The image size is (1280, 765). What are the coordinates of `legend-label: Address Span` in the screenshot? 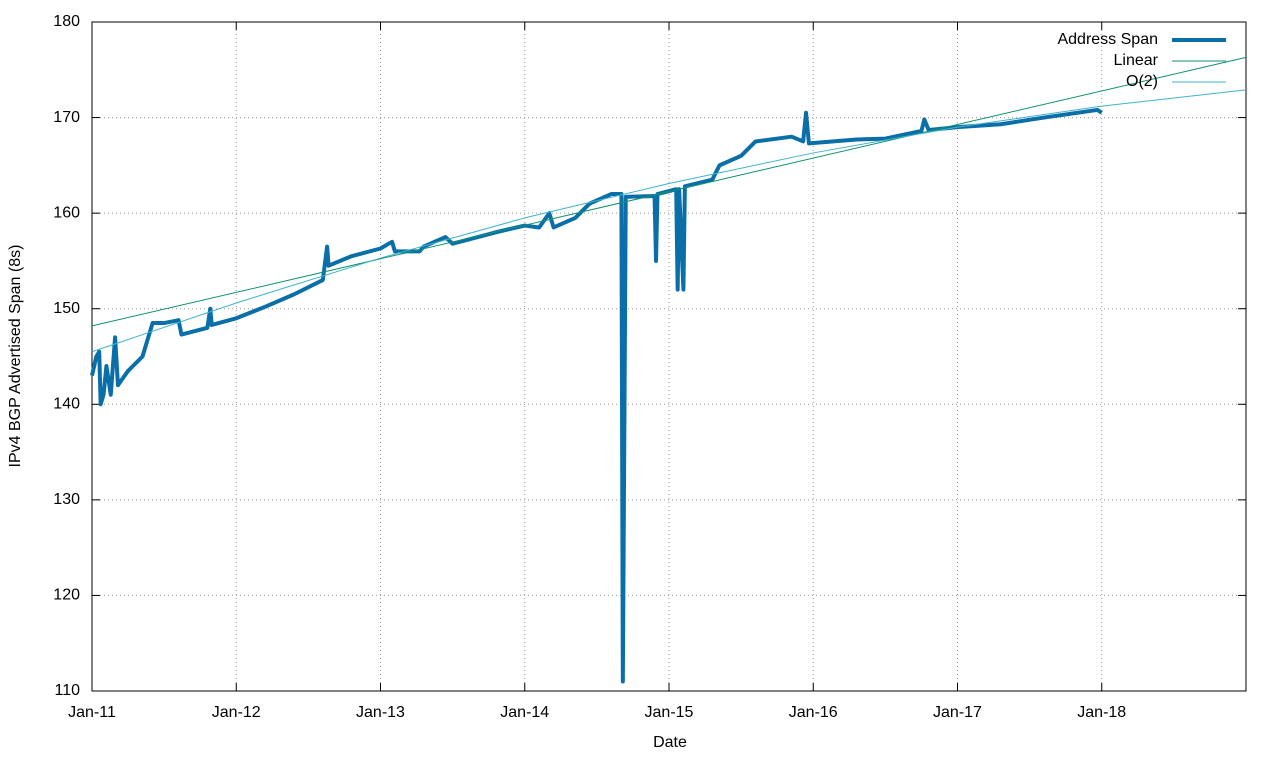 It's located at (1107, 39).